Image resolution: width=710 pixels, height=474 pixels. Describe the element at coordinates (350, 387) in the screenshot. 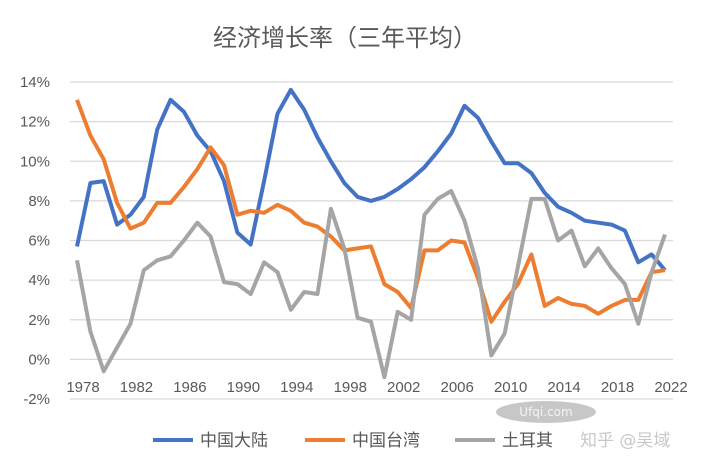

I see `x-tick-label: 1998` at that location.